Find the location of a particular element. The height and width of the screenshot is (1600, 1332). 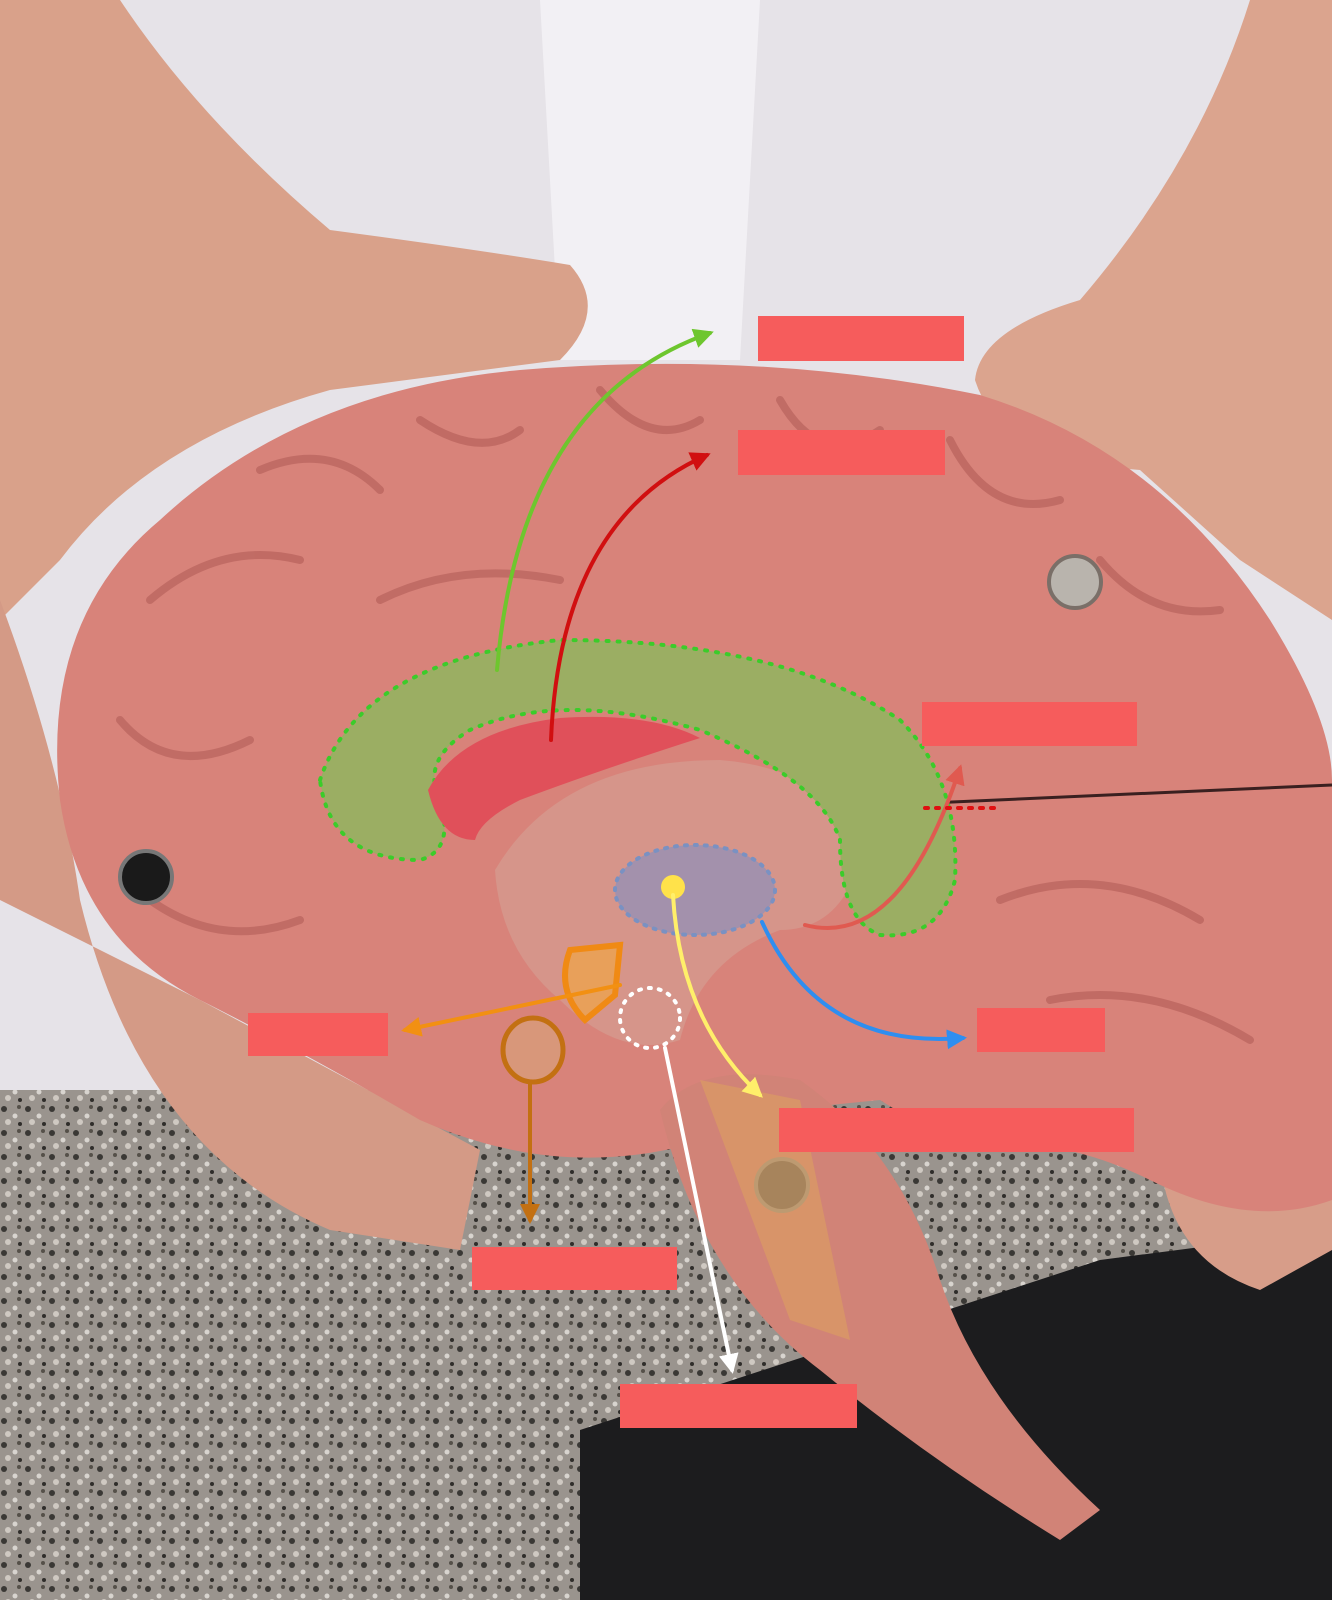

right-hand is located at coordinates (1153, 310).